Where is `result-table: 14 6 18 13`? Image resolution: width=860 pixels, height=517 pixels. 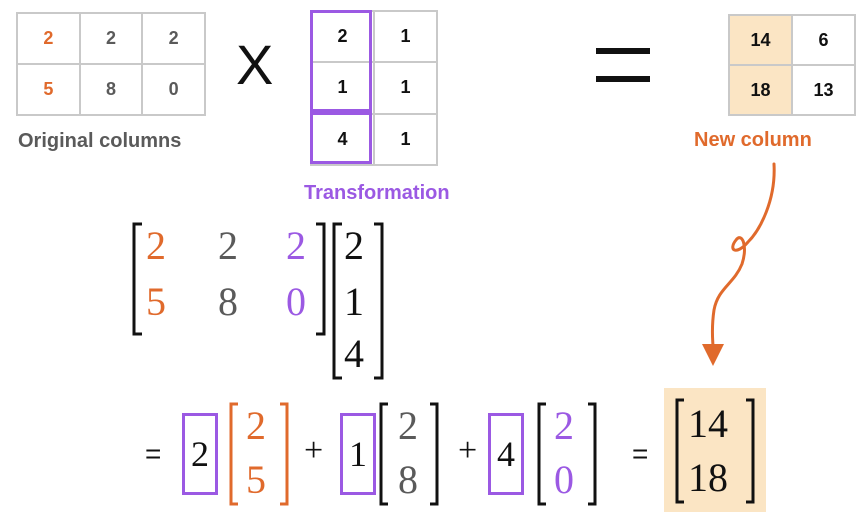
result-table: 14 6 18 13 is located at coordinates (792, 65).